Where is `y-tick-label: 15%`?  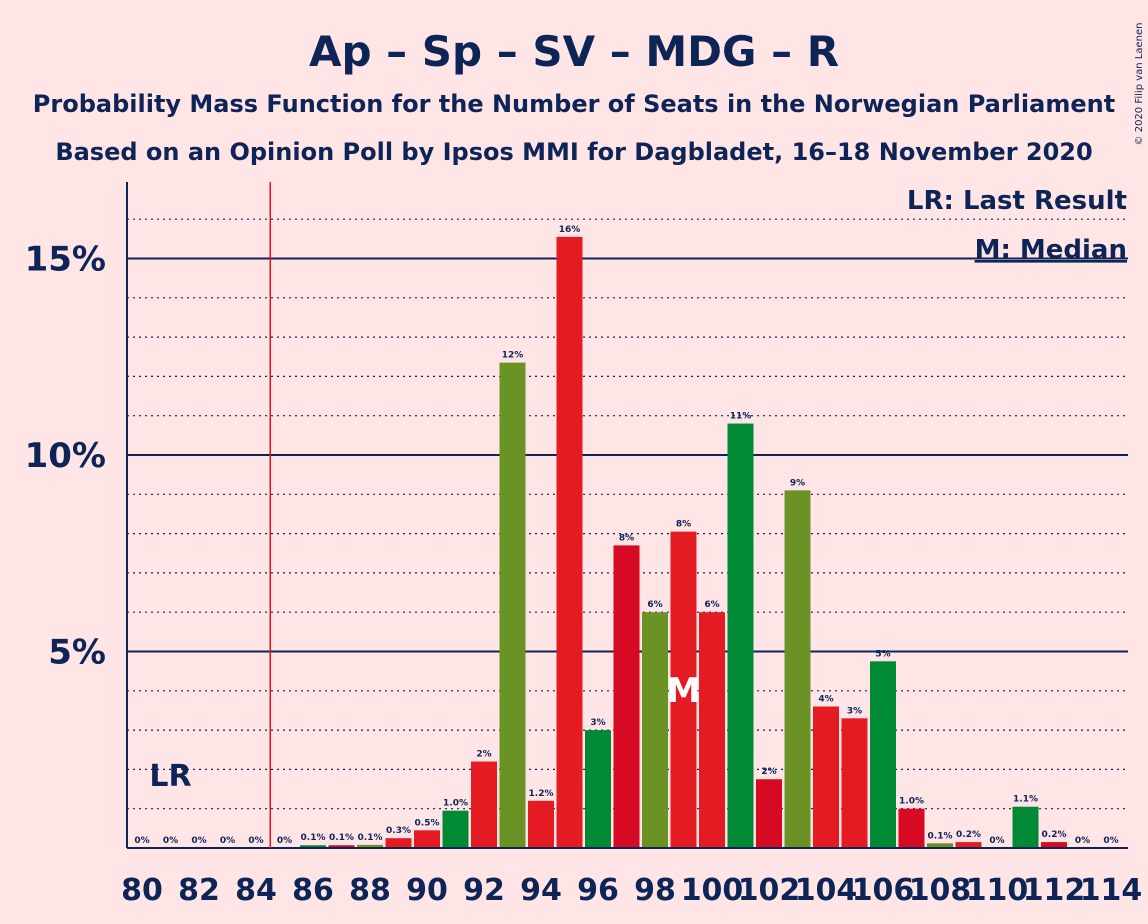 y-tick-label: 15% is located at coordinates (65, 260).